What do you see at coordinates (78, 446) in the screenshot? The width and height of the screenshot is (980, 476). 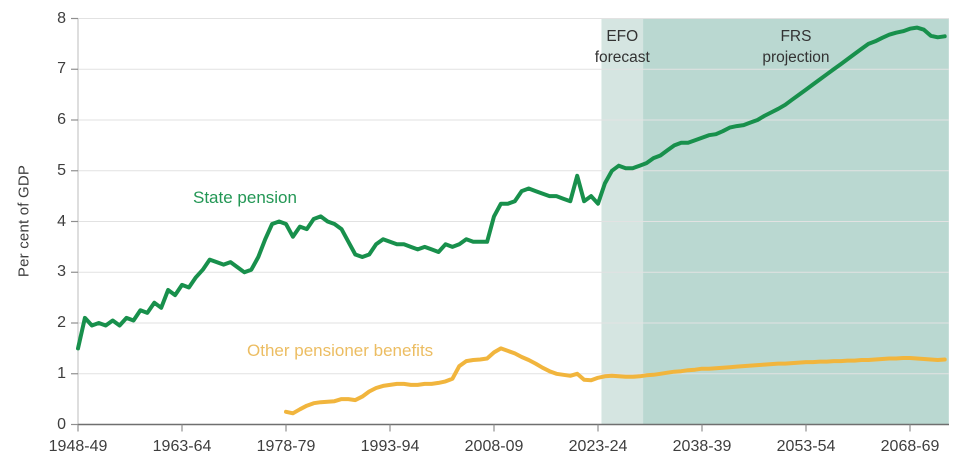 I see `x-tick-label-1948-49: 1948-49` at bounding box center [78, 446].